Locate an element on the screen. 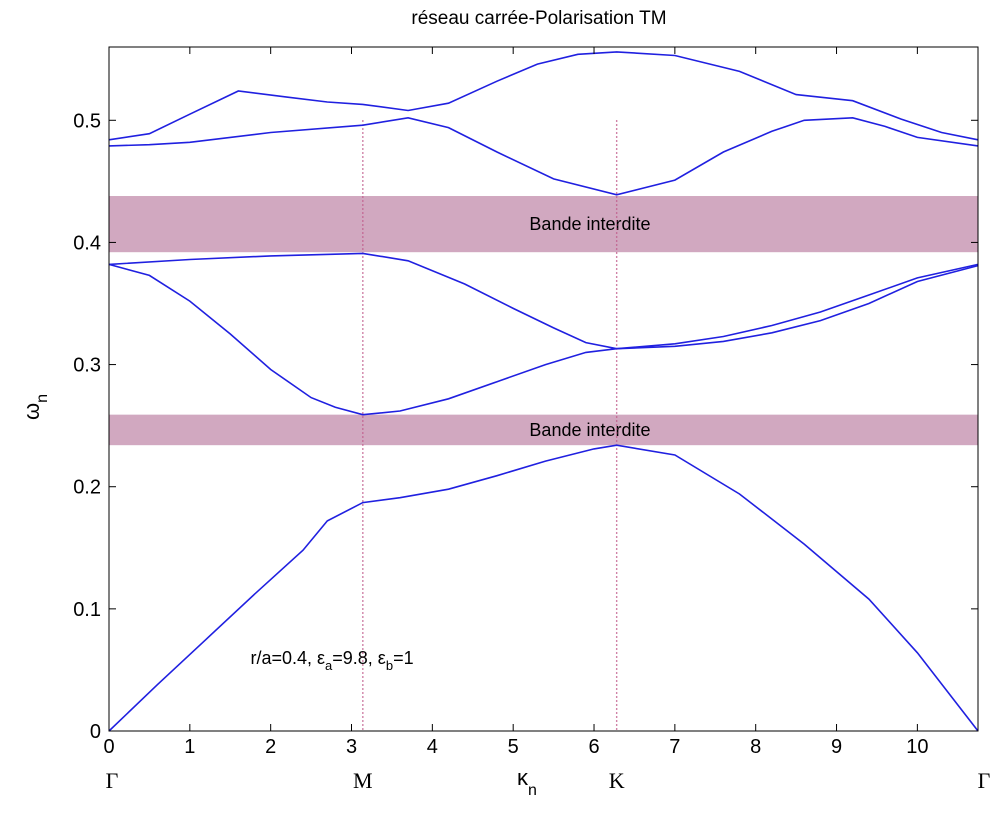  annotation-suffix: =1 is located at coordinates (403, 658).